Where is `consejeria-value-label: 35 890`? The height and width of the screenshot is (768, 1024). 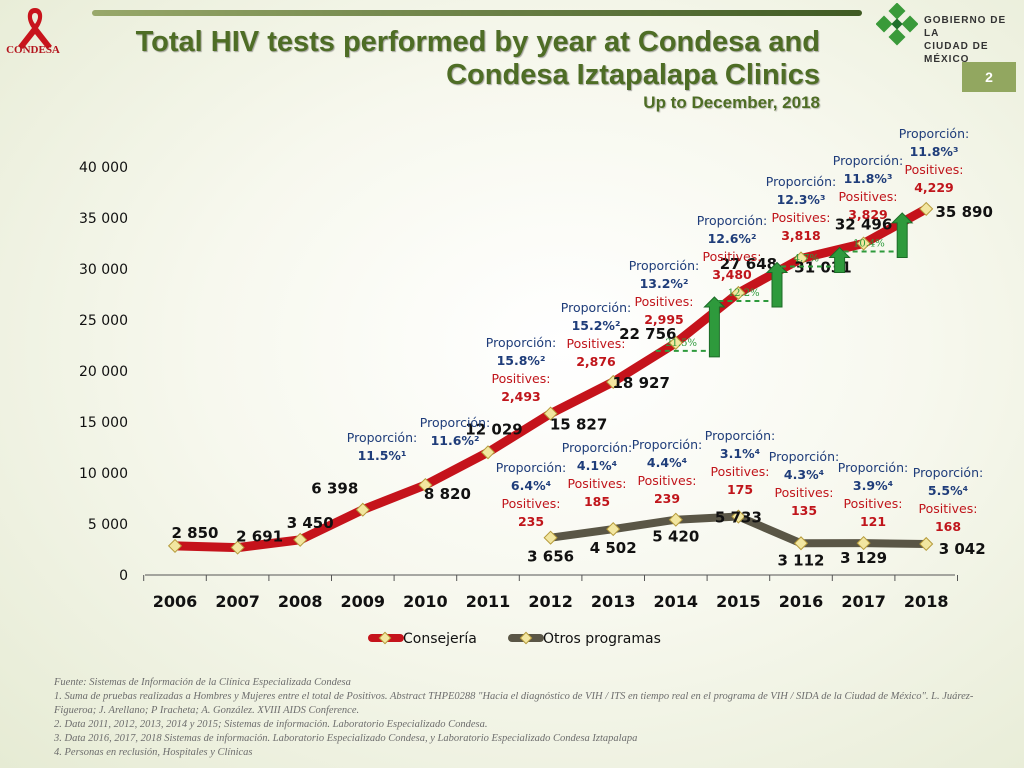
consejeria-value-label: 35 890 is located at coordinates (963, 212).